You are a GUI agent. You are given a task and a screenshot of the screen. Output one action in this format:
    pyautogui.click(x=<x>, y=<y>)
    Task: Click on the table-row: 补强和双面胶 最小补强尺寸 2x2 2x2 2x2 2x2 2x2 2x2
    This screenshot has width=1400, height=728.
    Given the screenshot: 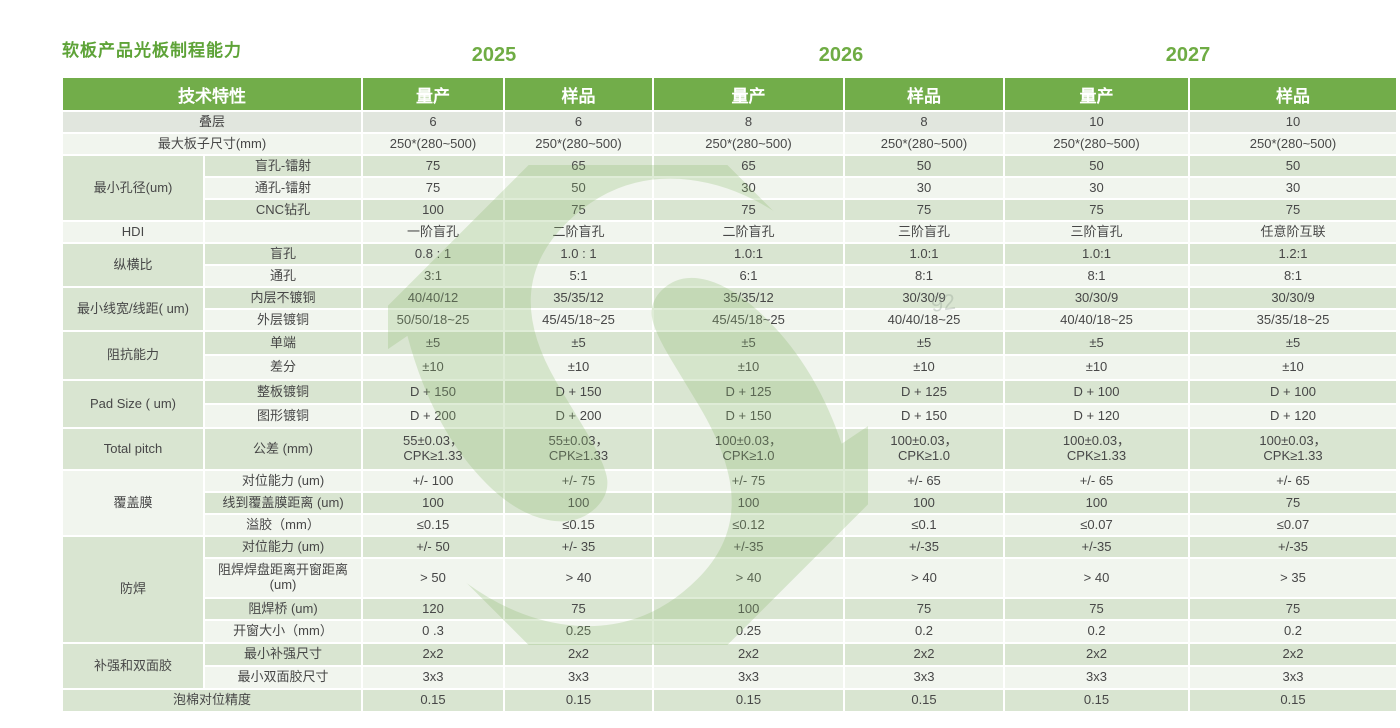 What is the action you would take?
    pyautogui.click(x=729, y=666)
    